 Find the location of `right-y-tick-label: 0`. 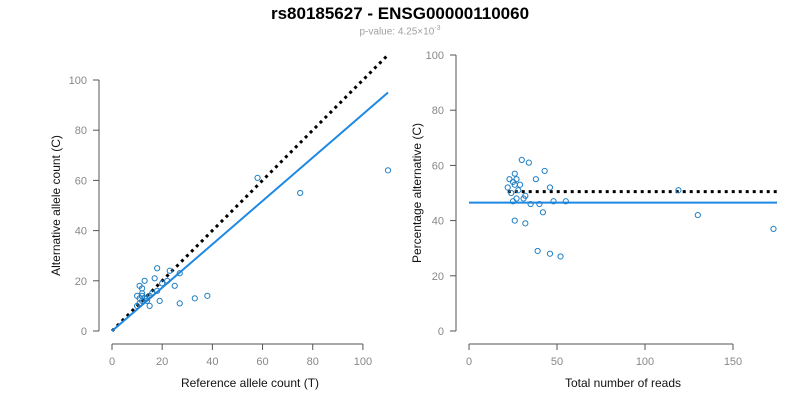

right-y-tick-label: 0 is located at coordinates (441, 332).